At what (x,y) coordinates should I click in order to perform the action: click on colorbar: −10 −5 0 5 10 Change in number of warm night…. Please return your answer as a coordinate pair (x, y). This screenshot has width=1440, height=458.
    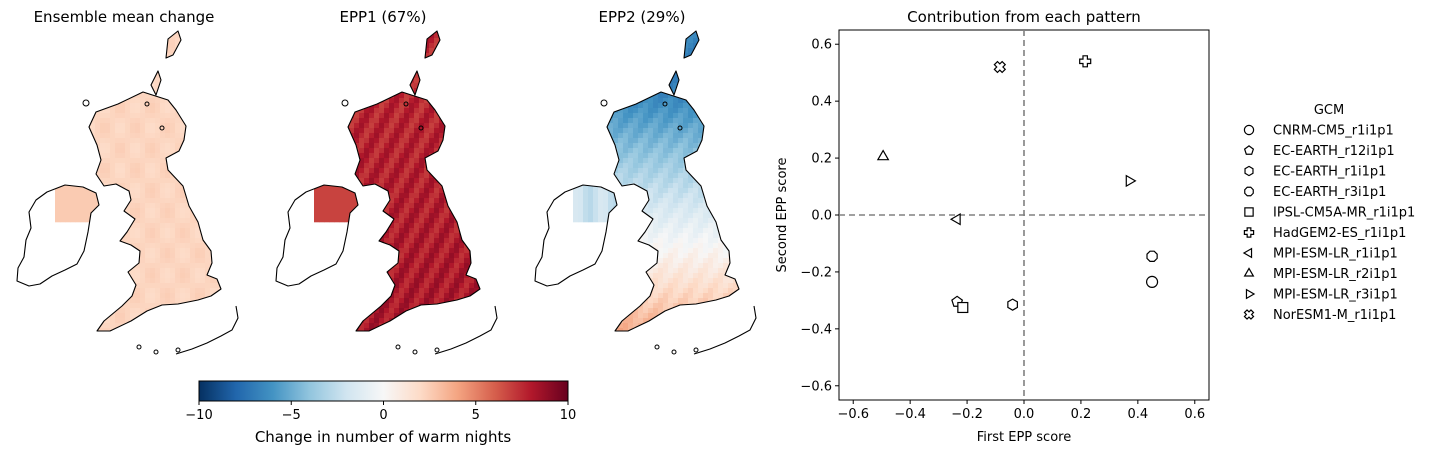
    Looking at the image, I should click on (380, 413).